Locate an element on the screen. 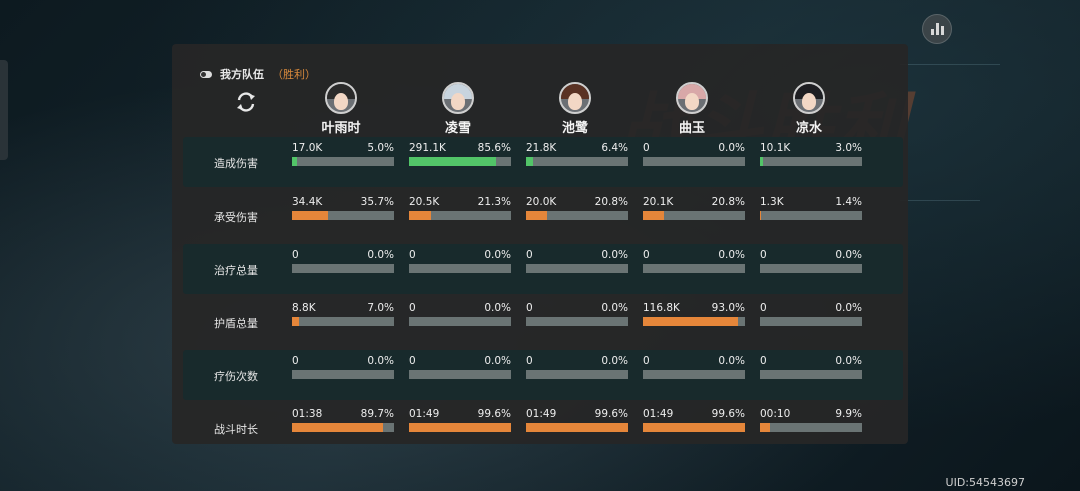 The width and height of the screenshot is (1080, 491). hero-column-header: 凉水 is located at coordinates (809, 109).